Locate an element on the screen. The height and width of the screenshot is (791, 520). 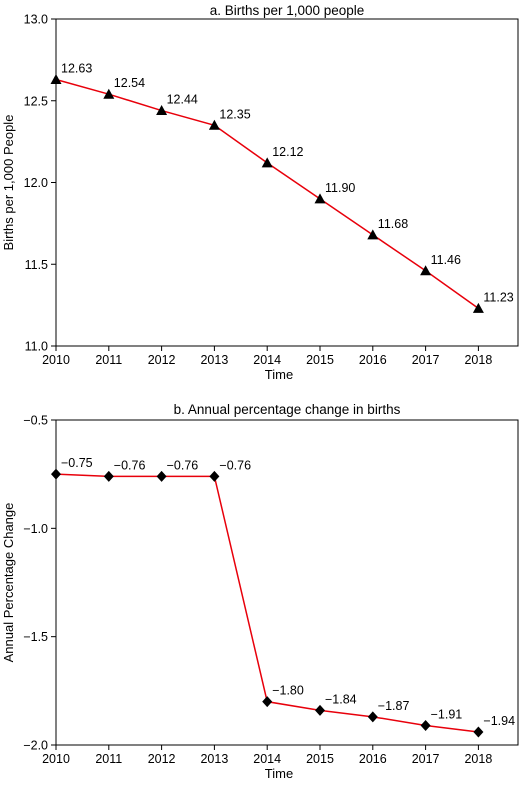
data-label: −1.80 is located at coordinates (288, 691).